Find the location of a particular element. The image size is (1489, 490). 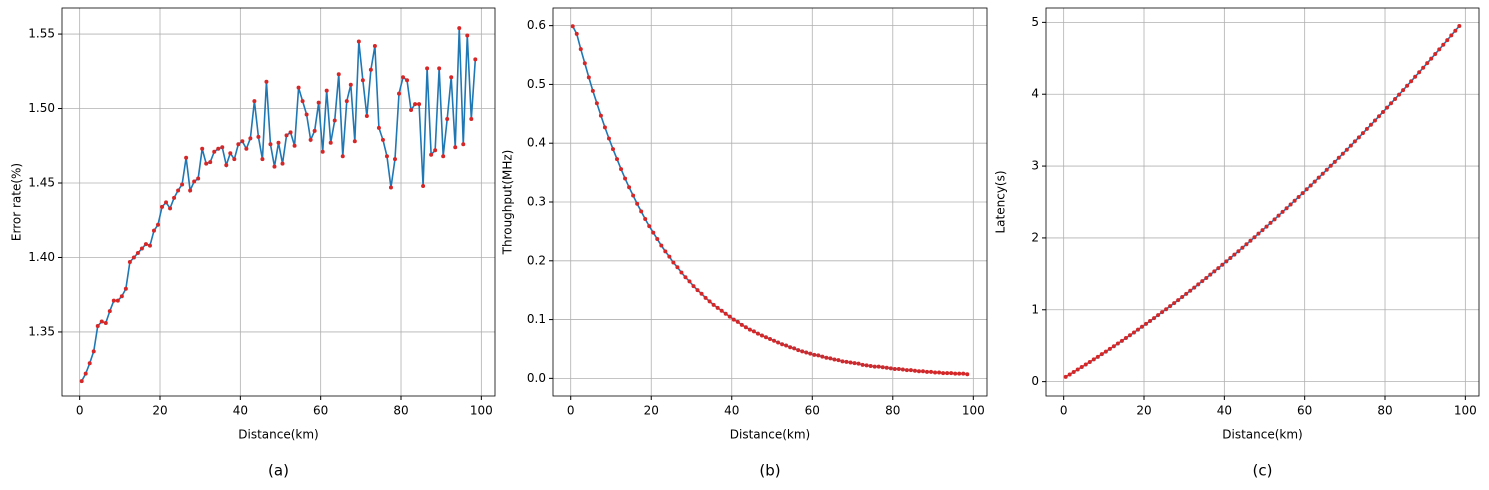

y-tick-label: 0.6 is located at coordinates (536, 25).